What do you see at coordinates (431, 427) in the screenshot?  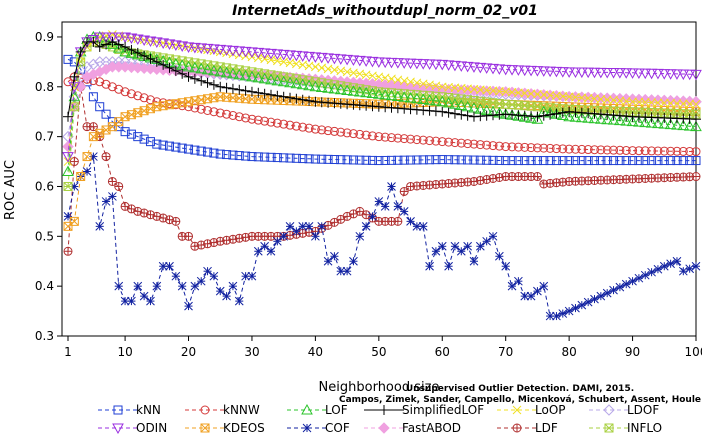 I see `legend-label-fastabod: FastABOD` at bounding box center [431, 427].